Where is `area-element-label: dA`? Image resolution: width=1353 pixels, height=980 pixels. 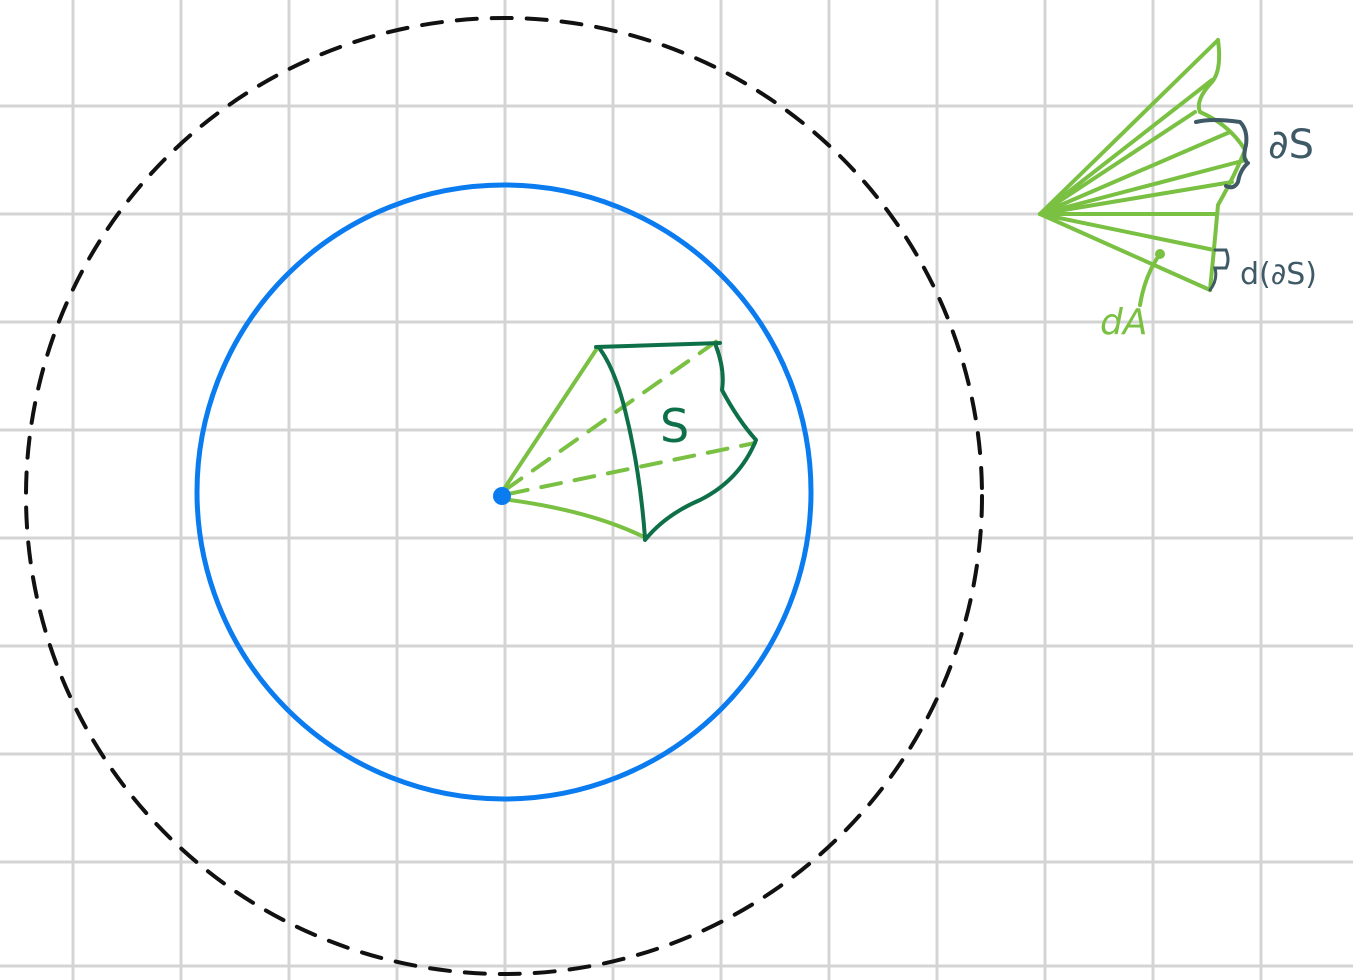
area-element-label: dA is located at coordinates (1123, 322).